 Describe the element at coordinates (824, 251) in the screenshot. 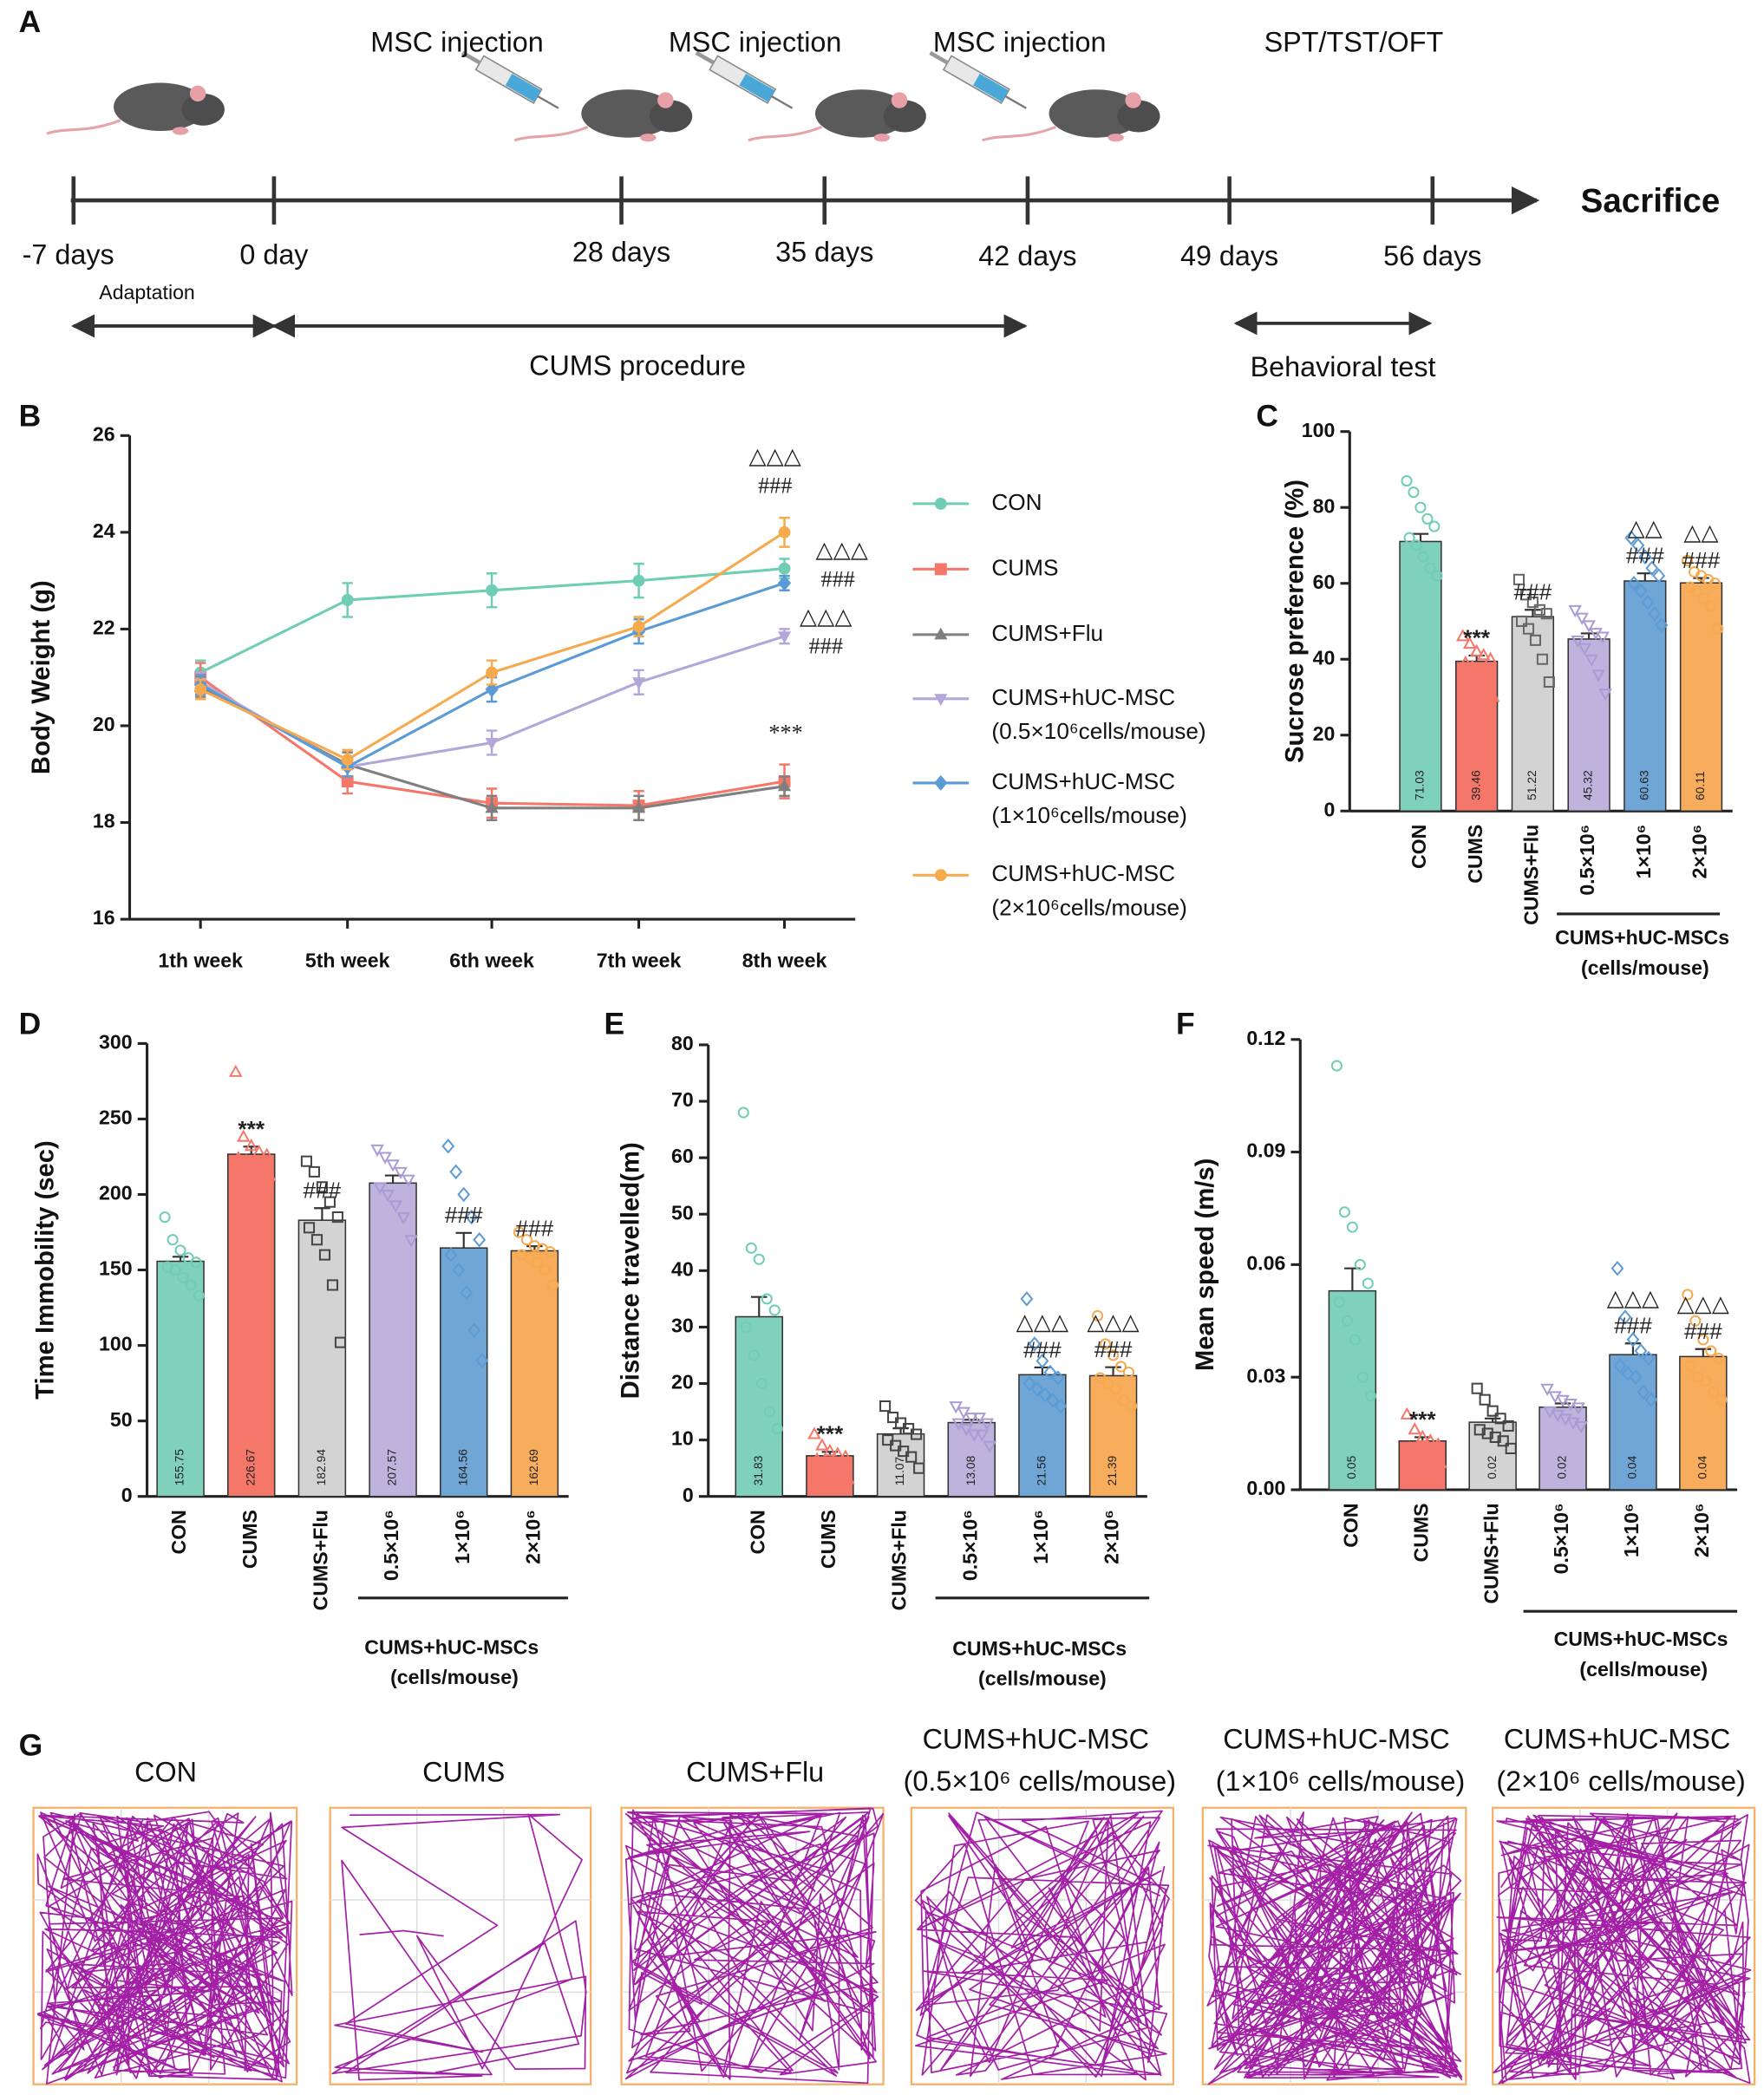

I see `timeline-day: 35 days` at that location.